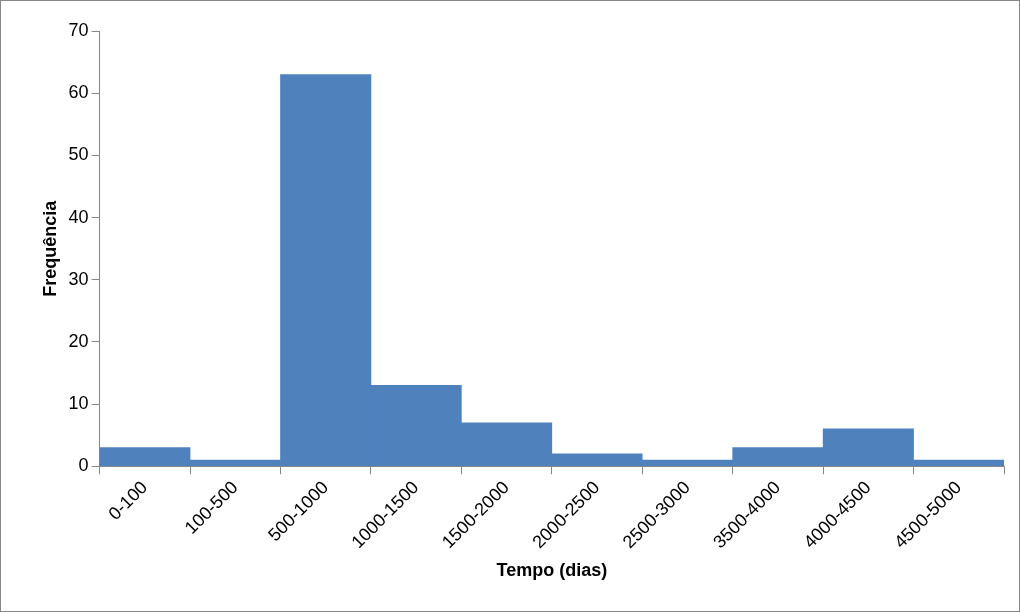  What do you see at coordinates (78, 29) in the screenshot?
I see `y-tick-label: 70` at bounding box center [78, 29].